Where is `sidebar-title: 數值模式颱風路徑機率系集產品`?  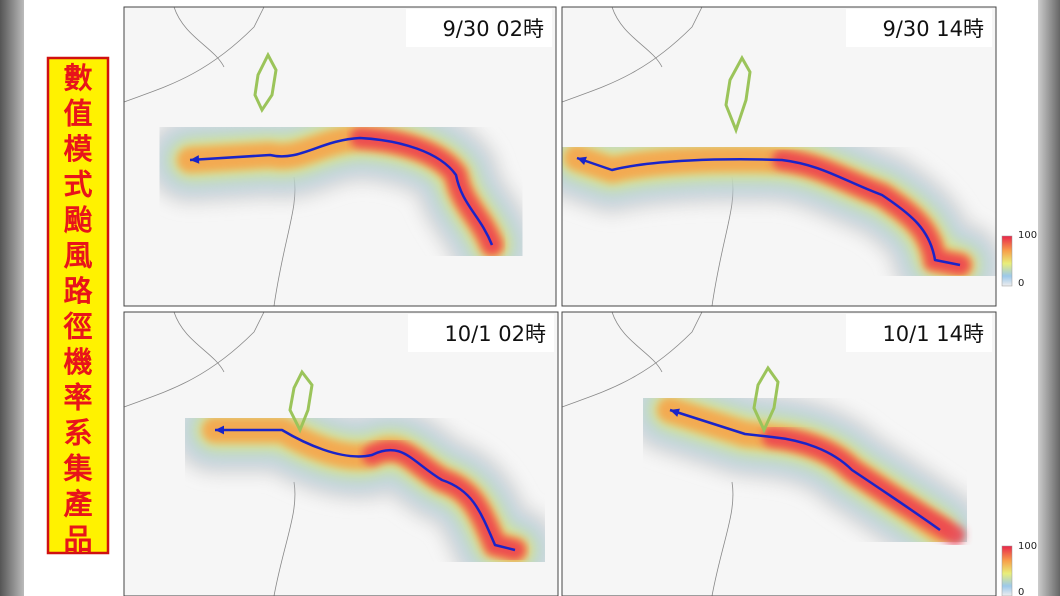 sidebar-title: 數值模式颱風路徑機率系集產品 is located at coordinates (77, 309).